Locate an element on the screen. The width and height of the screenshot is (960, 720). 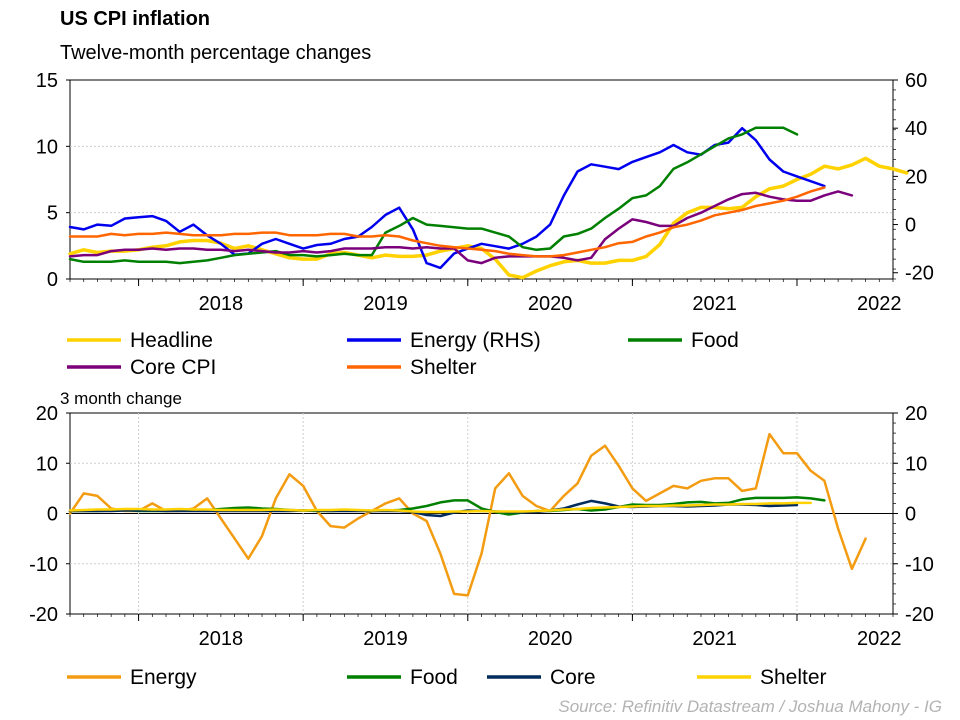
series-line-core-cpi is located at coordinates (461, 227).